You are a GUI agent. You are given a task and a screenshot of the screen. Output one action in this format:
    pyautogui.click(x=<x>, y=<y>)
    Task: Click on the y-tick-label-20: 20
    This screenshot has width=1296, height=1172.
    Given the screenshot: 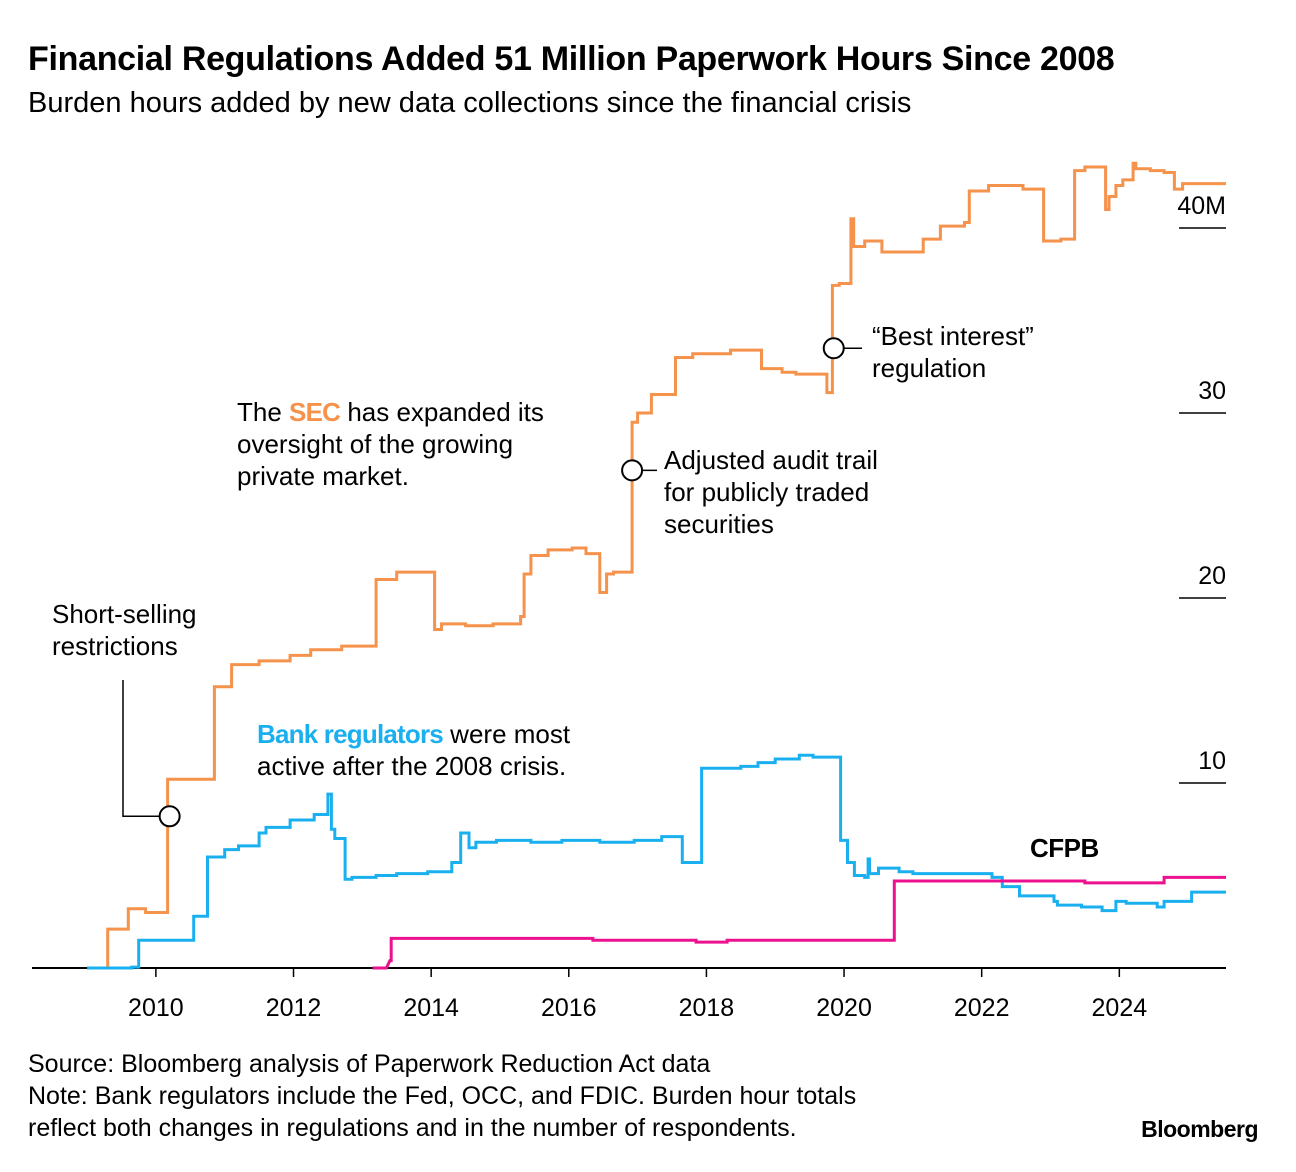 What is the action you would take?
    pyautogui.click(x=1212, y=576)
    